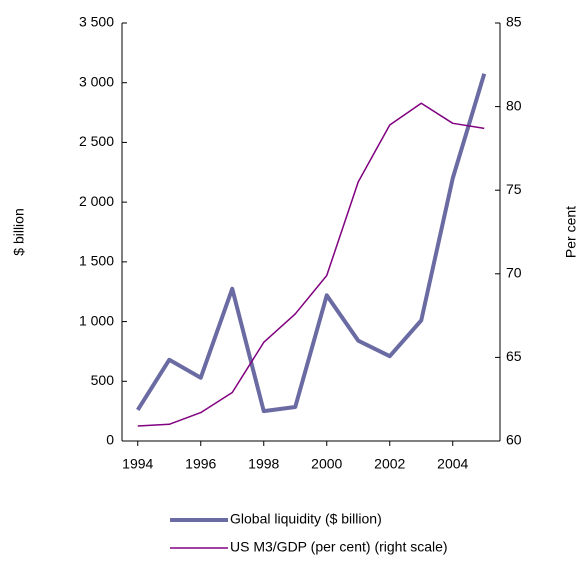 Image resolution: width=582 pixels, height=565 pixels. I want to click on x-tick-label: 1996, so click(200, 464).